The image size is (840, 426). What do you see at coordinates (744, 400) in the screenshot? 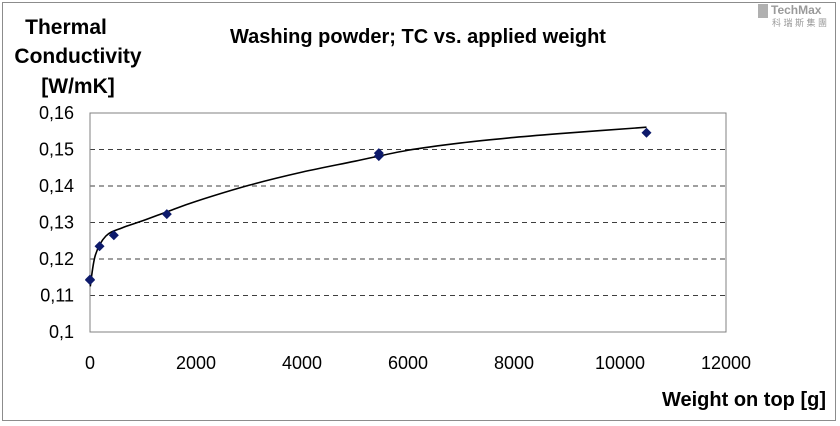
I see `x-axis-label: Weight on top [g]` at bounding box center [744, 400].